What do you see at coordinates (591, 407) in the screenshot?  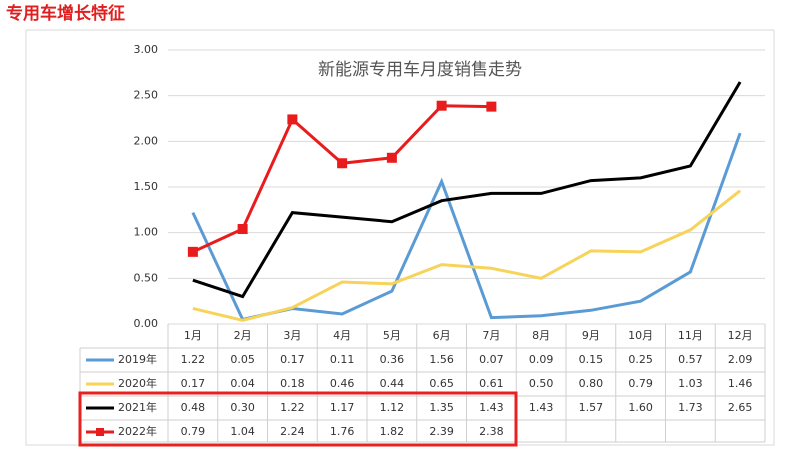 I see `data-label: 1.57` at bounding box center [591, 407].